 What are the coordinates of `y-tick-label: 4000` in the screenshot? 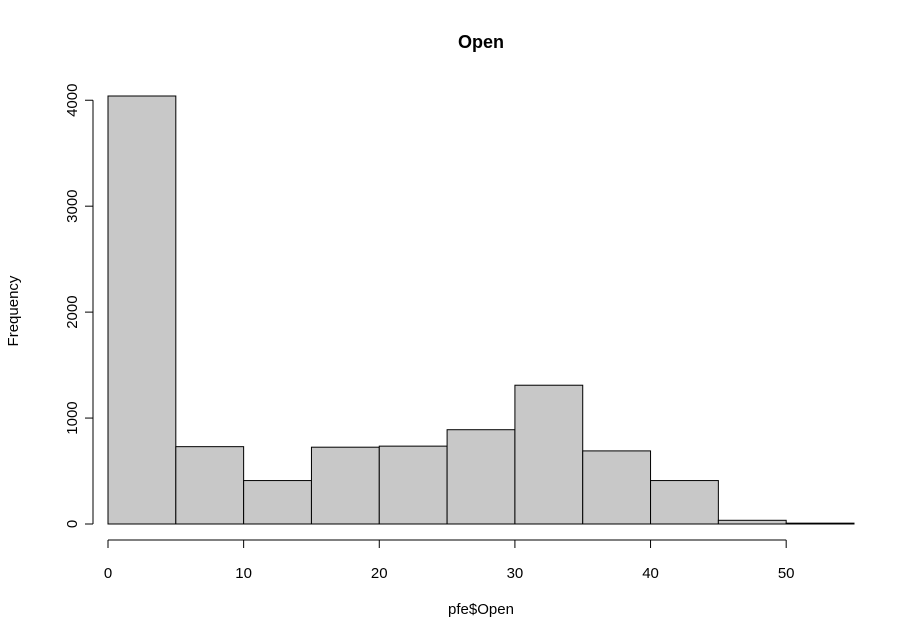 It's located at (72, 100).